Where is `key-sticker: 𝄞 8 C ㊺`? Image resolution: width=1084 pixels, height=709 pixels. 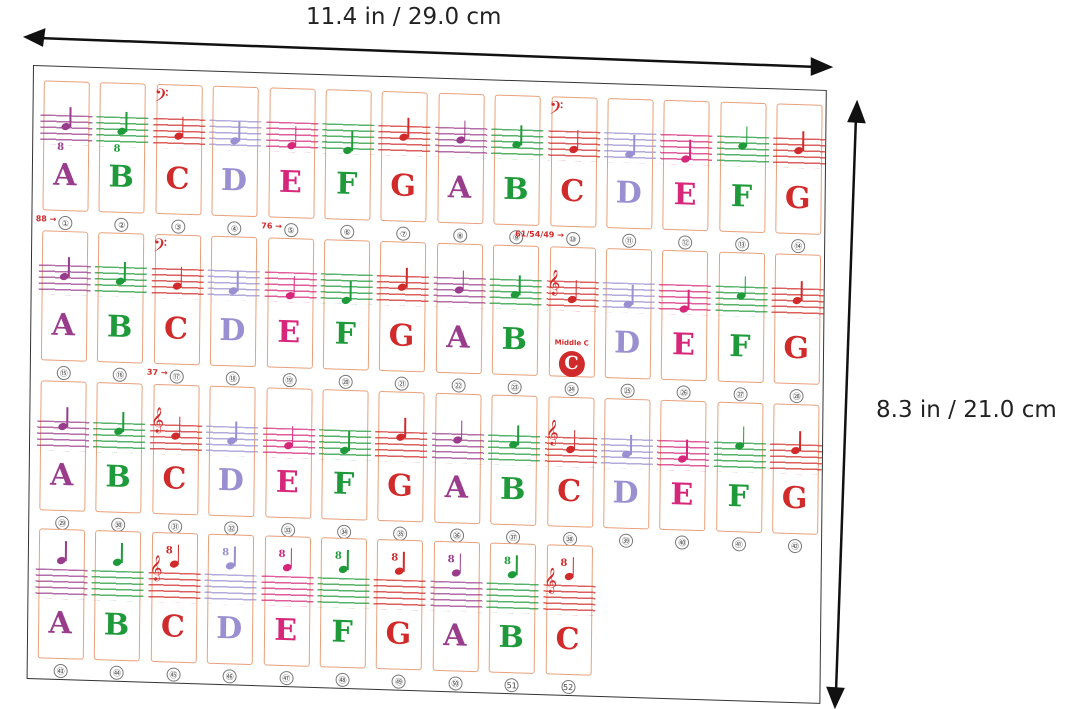 key-sticker: 𝄞 8 C ㊺ is located at coordinates (174, 606).